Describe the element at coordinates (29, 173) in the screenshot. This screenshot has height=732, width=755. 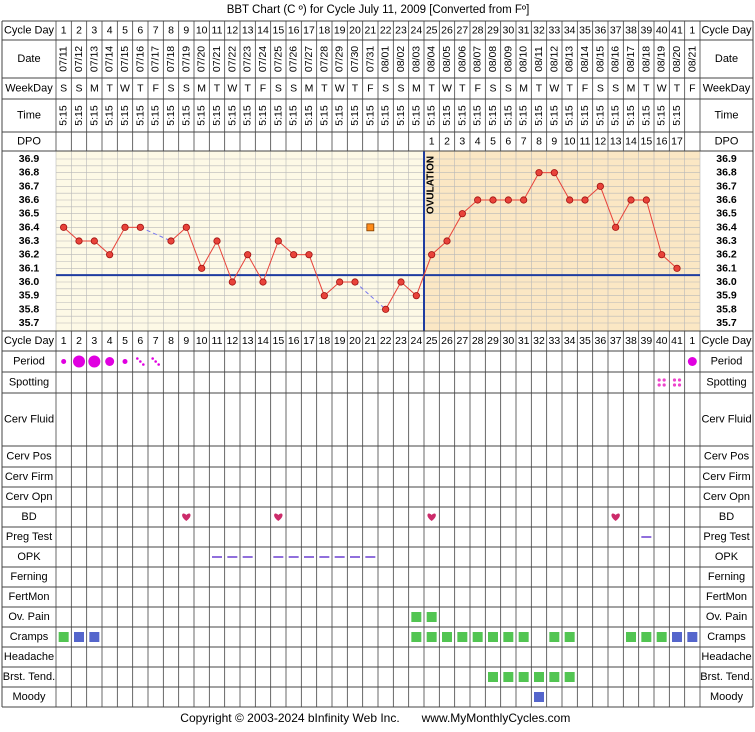
I see `y-tick-label: 36.8` at that location.